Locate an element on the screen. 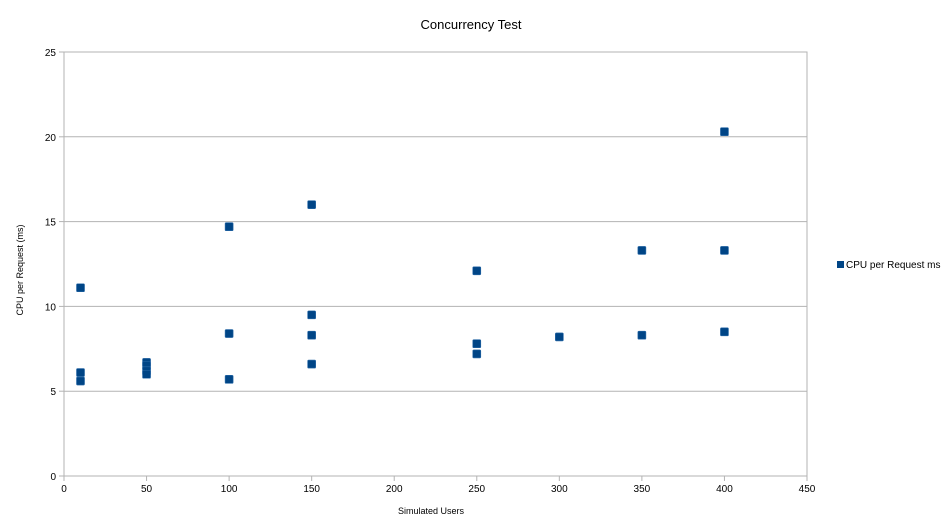 The image size is (943, 530). y-axis-title: CPU per Request (ms) is located at coordinates (20, 269).